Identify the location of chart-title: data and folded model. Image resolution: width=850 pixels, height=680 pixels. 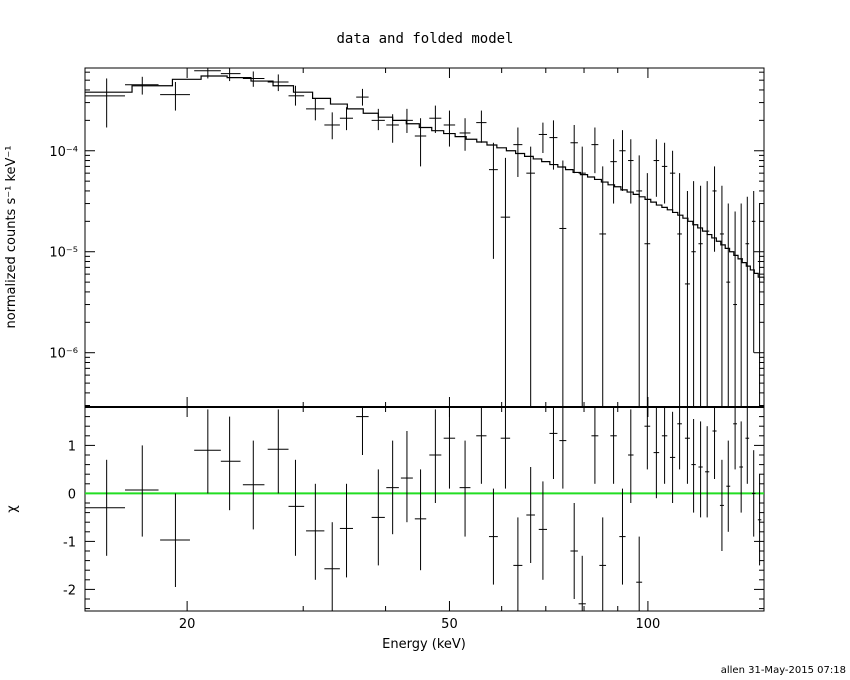
(424, 39).